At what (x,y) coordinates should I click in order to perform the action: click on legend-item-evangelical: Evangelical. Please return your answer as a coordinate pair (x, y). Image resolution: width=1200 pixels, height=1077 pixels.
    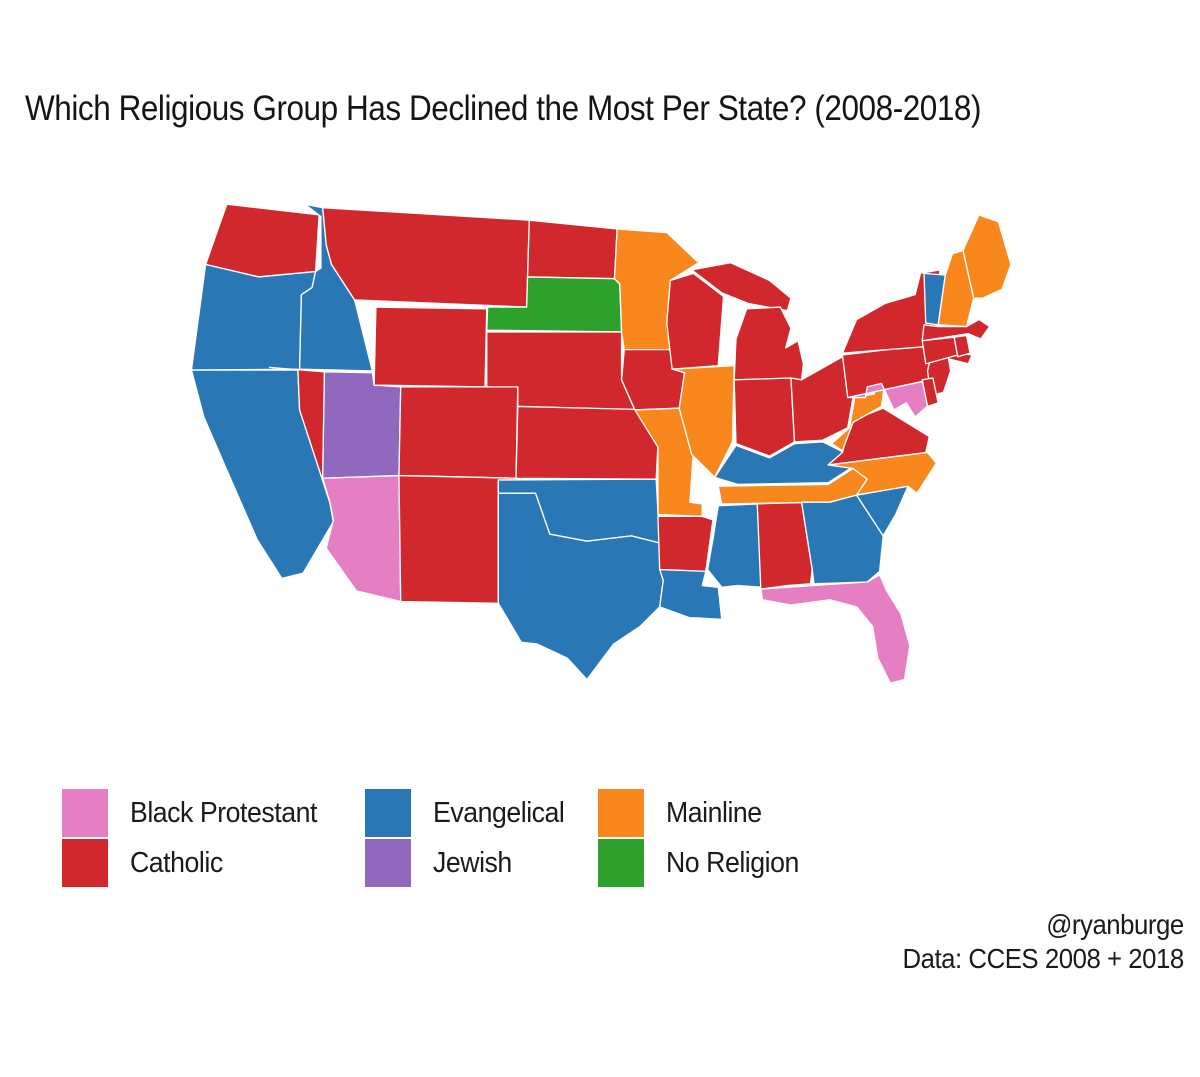
    Looking at the image, I should click on (470, 813).